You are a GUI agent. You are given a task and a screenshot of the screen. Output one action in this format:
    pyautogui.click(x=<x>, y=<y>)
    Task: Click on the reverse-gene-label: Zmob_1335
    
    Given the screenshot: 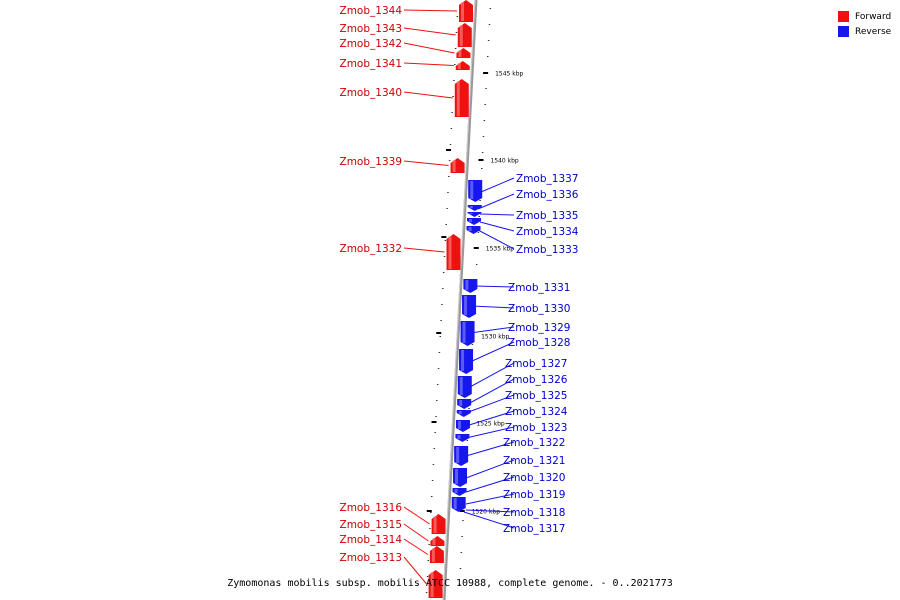 What is the action you would take?
    pyautogui.click(x=547, y=216)
    